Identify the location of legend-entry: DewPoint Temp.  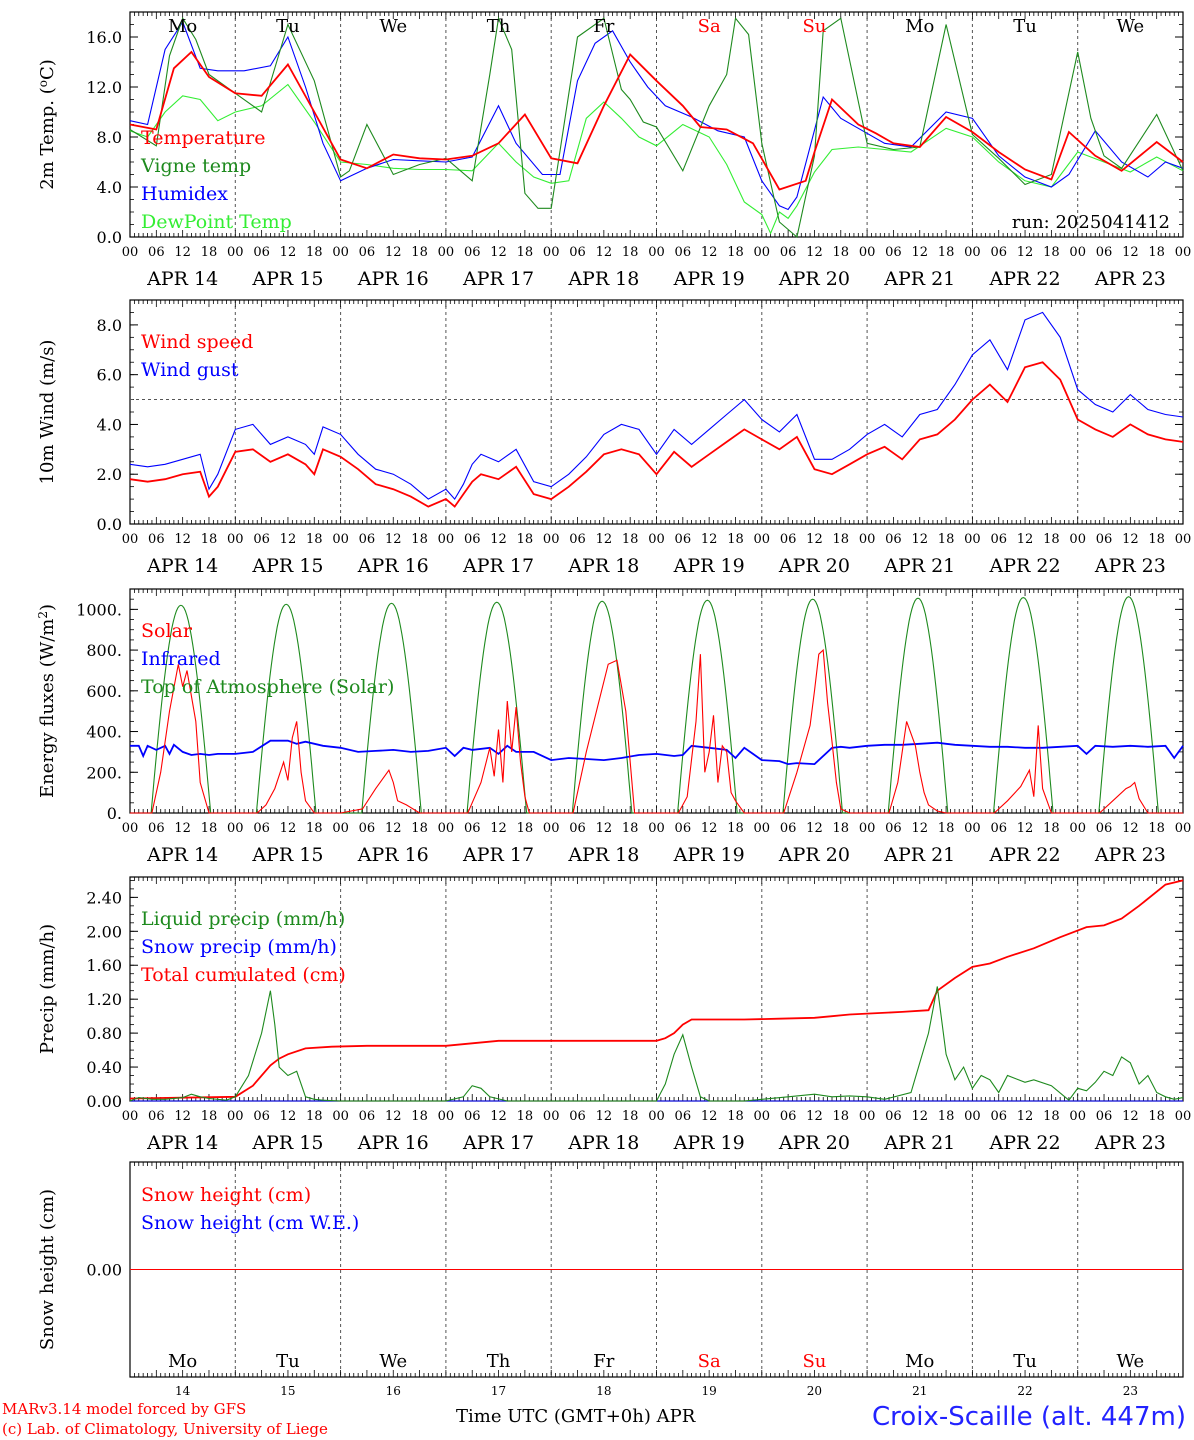
(216, 222).